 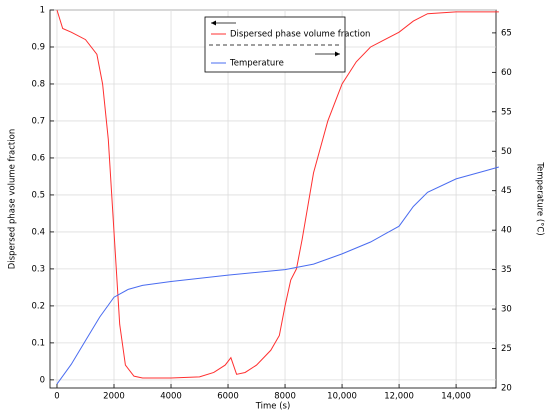 What do you see at coordinates (42, 380) in the screenshot?
I see `y-tick-label: 0` at bounding box center [42, 380].